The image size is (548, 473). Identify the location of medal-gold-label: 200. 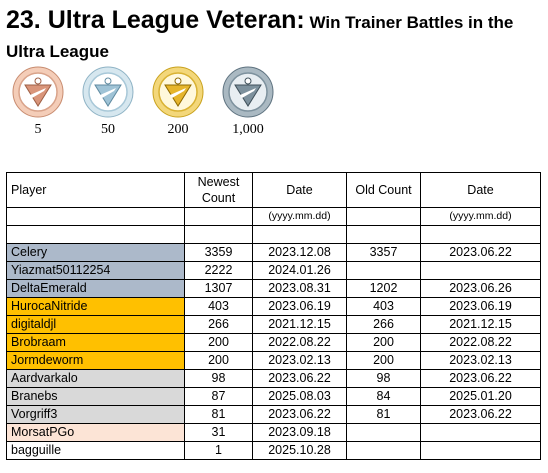
(178, 129).